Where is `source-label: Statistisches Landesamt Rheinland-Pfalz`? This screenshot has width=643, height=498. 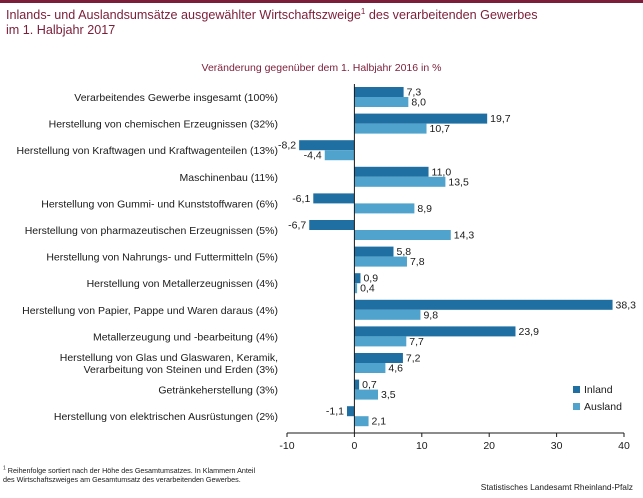
source-label: Statistisches Landesamt Rheinland-Pfalz is located at coordinates (556, 487).